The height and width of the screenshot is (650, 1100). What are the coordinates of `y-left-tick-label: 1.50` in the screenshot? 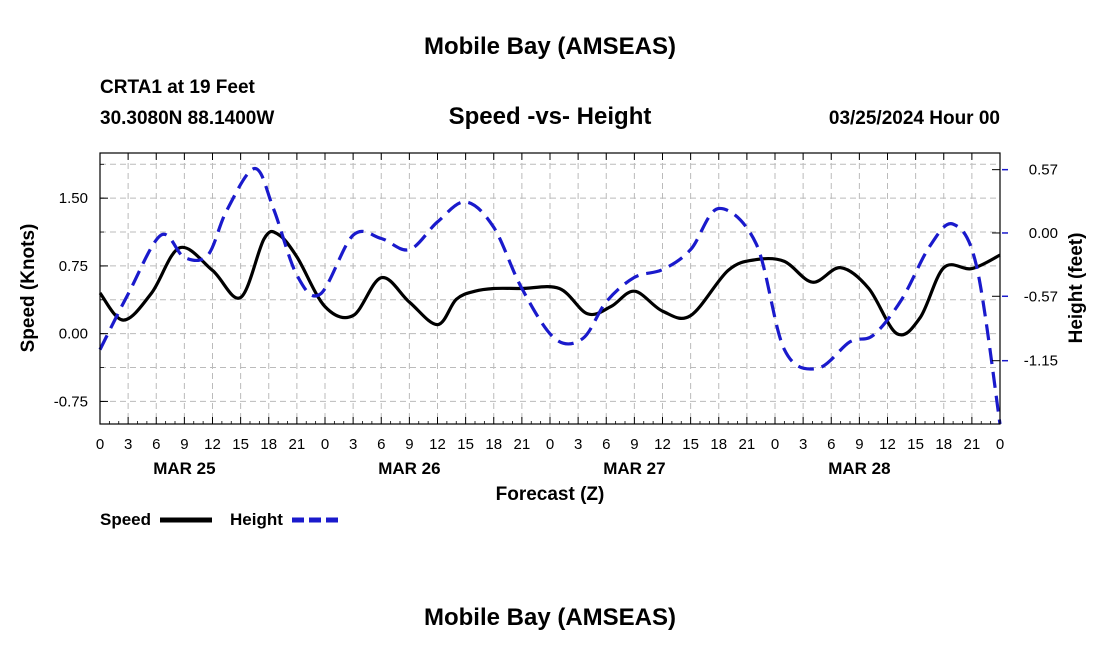 It's located at (73, 198).